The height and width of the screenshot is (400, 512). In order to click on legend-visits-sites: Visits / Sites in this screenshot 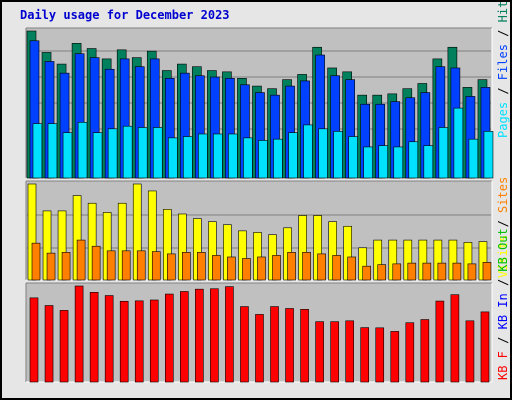, I will do `click(503, 227)`.